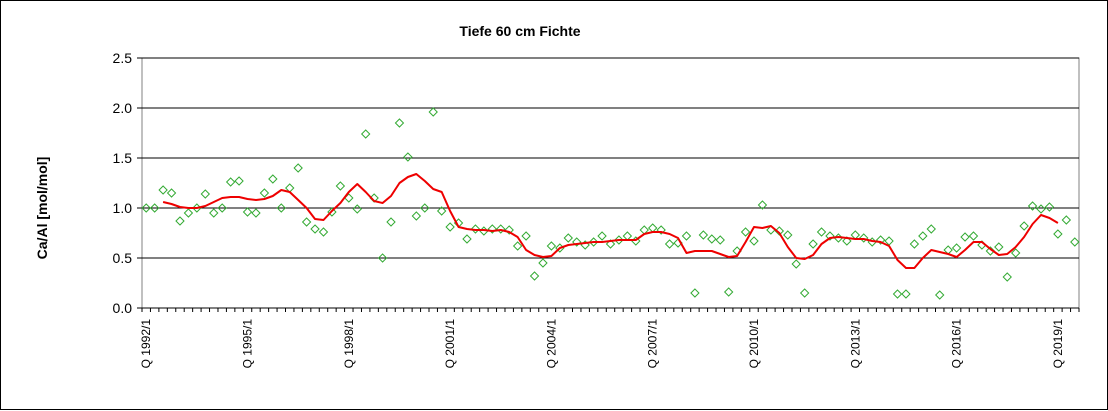 This screenshot has width=1108, height=411. What do you see at coordinates (123, 308) in the screenshot?
I see `y-tick-label: 0.0` at bounding box center [123, 308].